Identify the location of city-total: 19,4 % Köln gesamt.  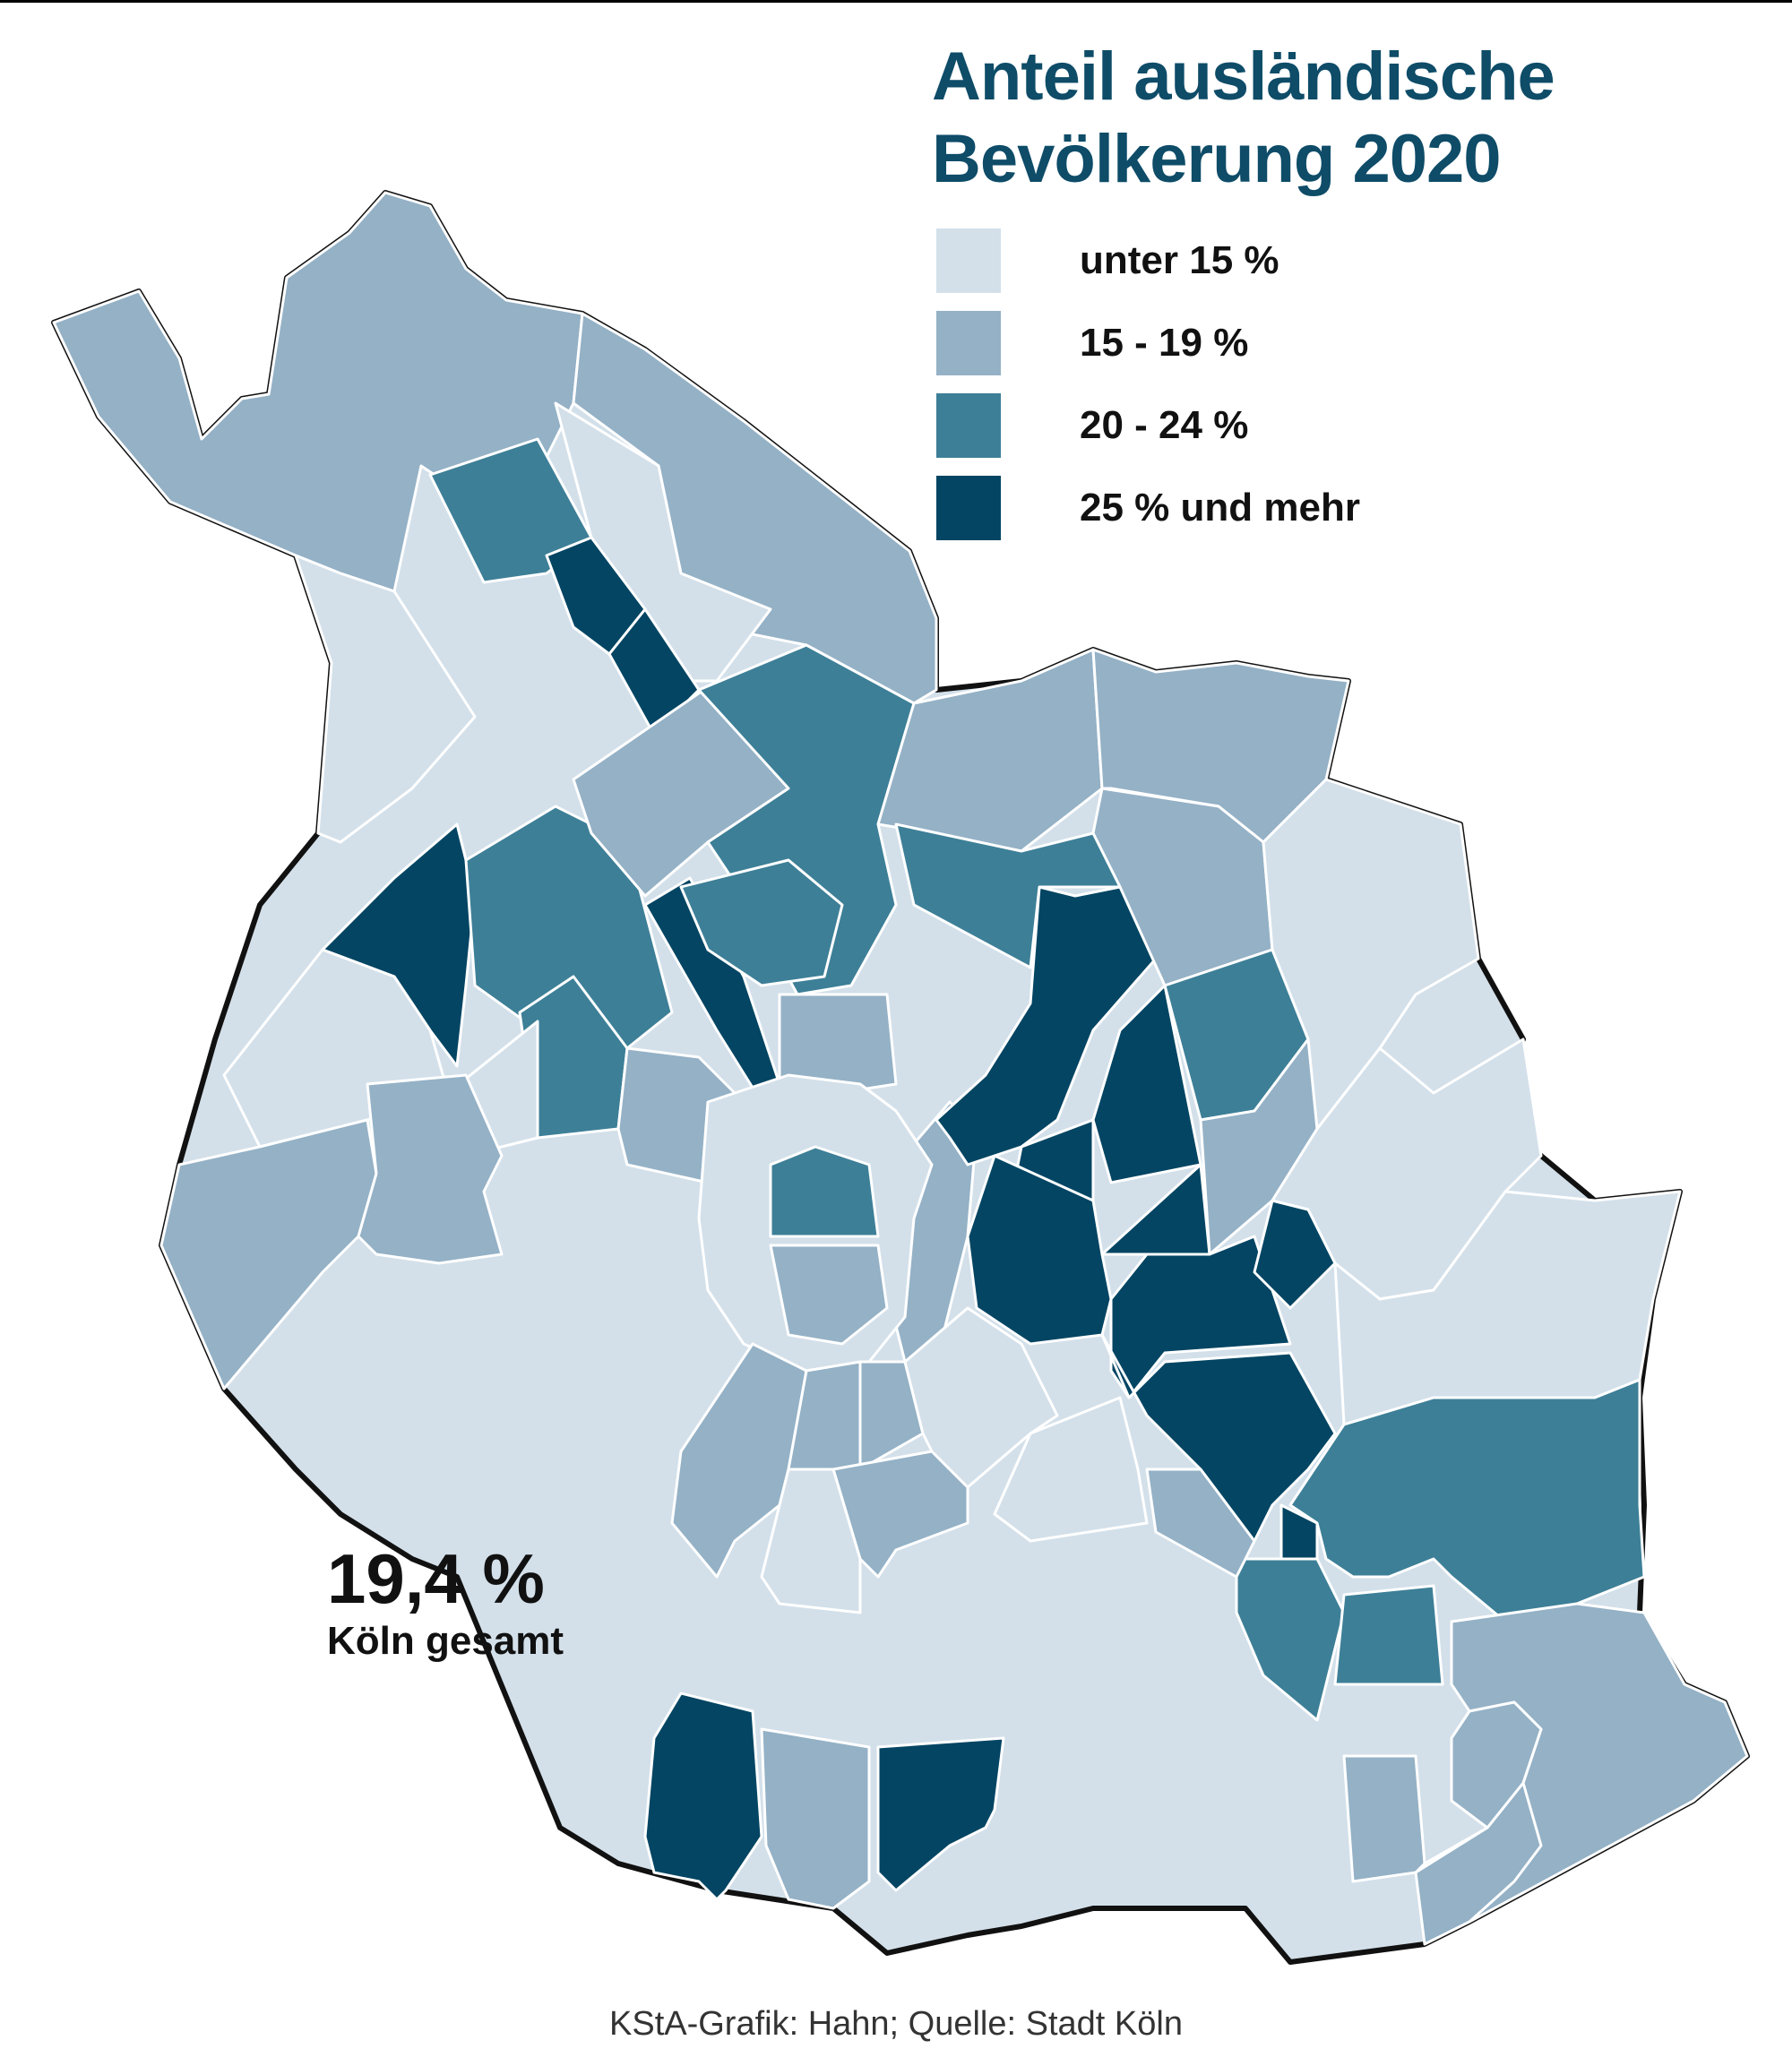
(445, 1603).